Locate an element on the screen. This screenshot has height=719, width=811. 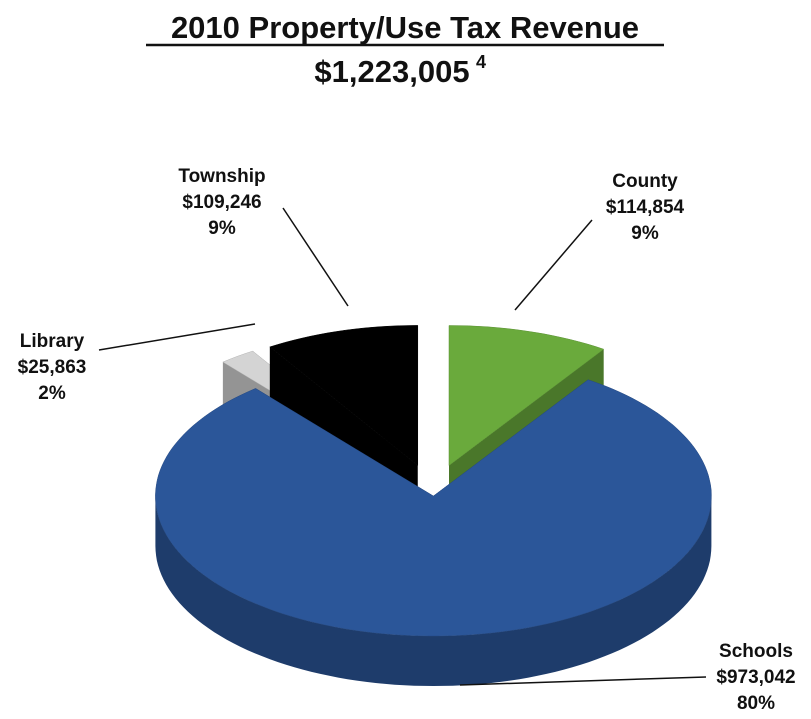
chart-subtitle: $1,223,005 is located at coordinates (391, 71).